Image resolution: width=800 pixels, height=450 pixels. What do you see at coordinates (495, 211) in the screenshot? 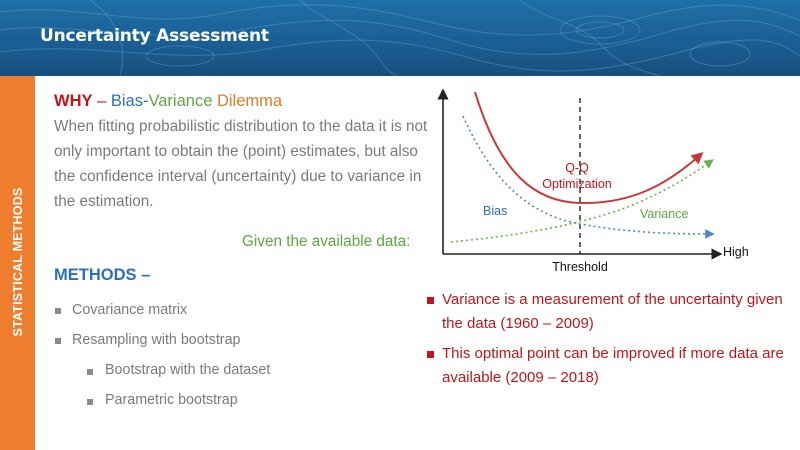
I see `bias-label: Bias` at bounding box center [495, 211].